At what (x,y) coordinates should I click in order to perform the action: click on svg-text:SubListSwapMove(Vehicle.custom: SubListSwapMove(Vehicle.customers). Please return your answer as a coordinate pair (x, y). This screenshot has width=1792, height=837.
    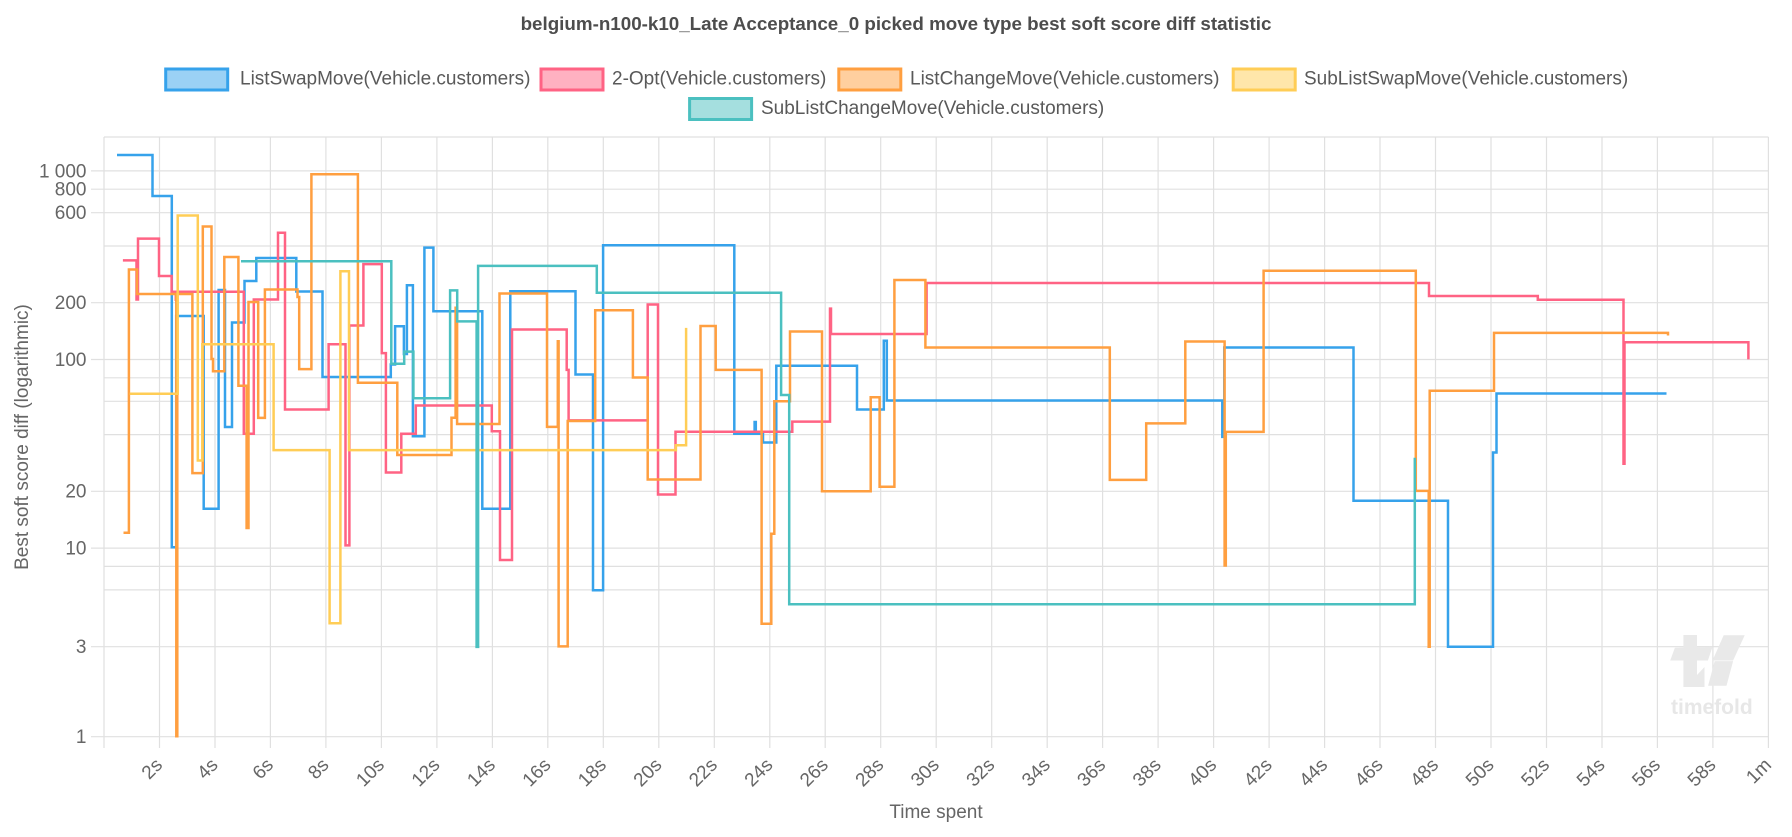
    Looking at the image, I should click on (1466, 78).